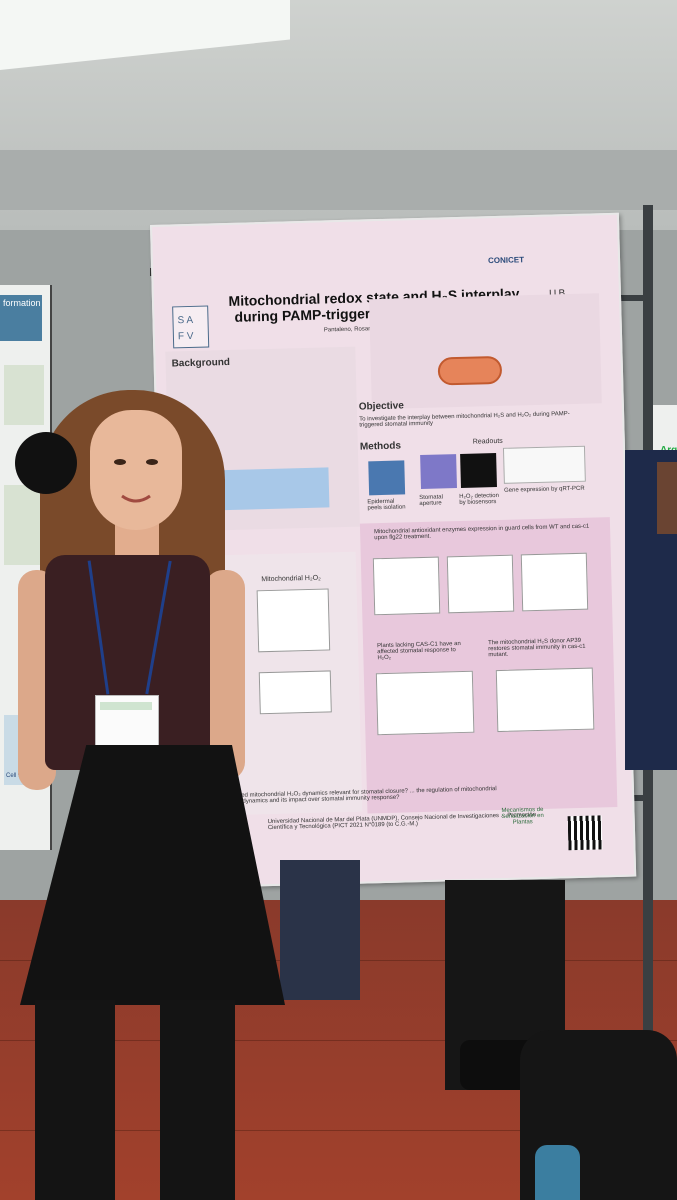  Describe the element at coordinates (522, 816) in the screenshot. I see `signaling-mechanisms-logo: Mecanismos de Señalización en Plantas` at that location.